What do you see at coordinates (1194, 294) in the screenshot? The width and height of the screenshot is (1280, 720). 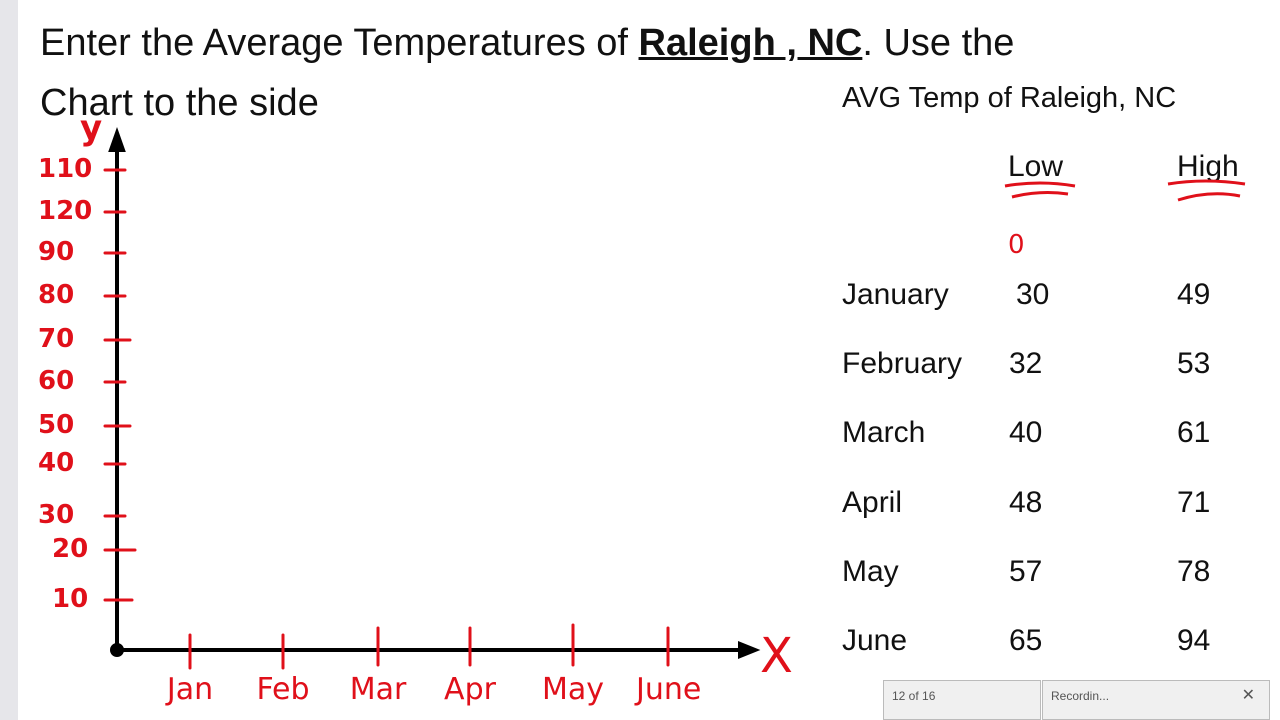 I see `high-cell: 49` at bounding box center [1194, 294].